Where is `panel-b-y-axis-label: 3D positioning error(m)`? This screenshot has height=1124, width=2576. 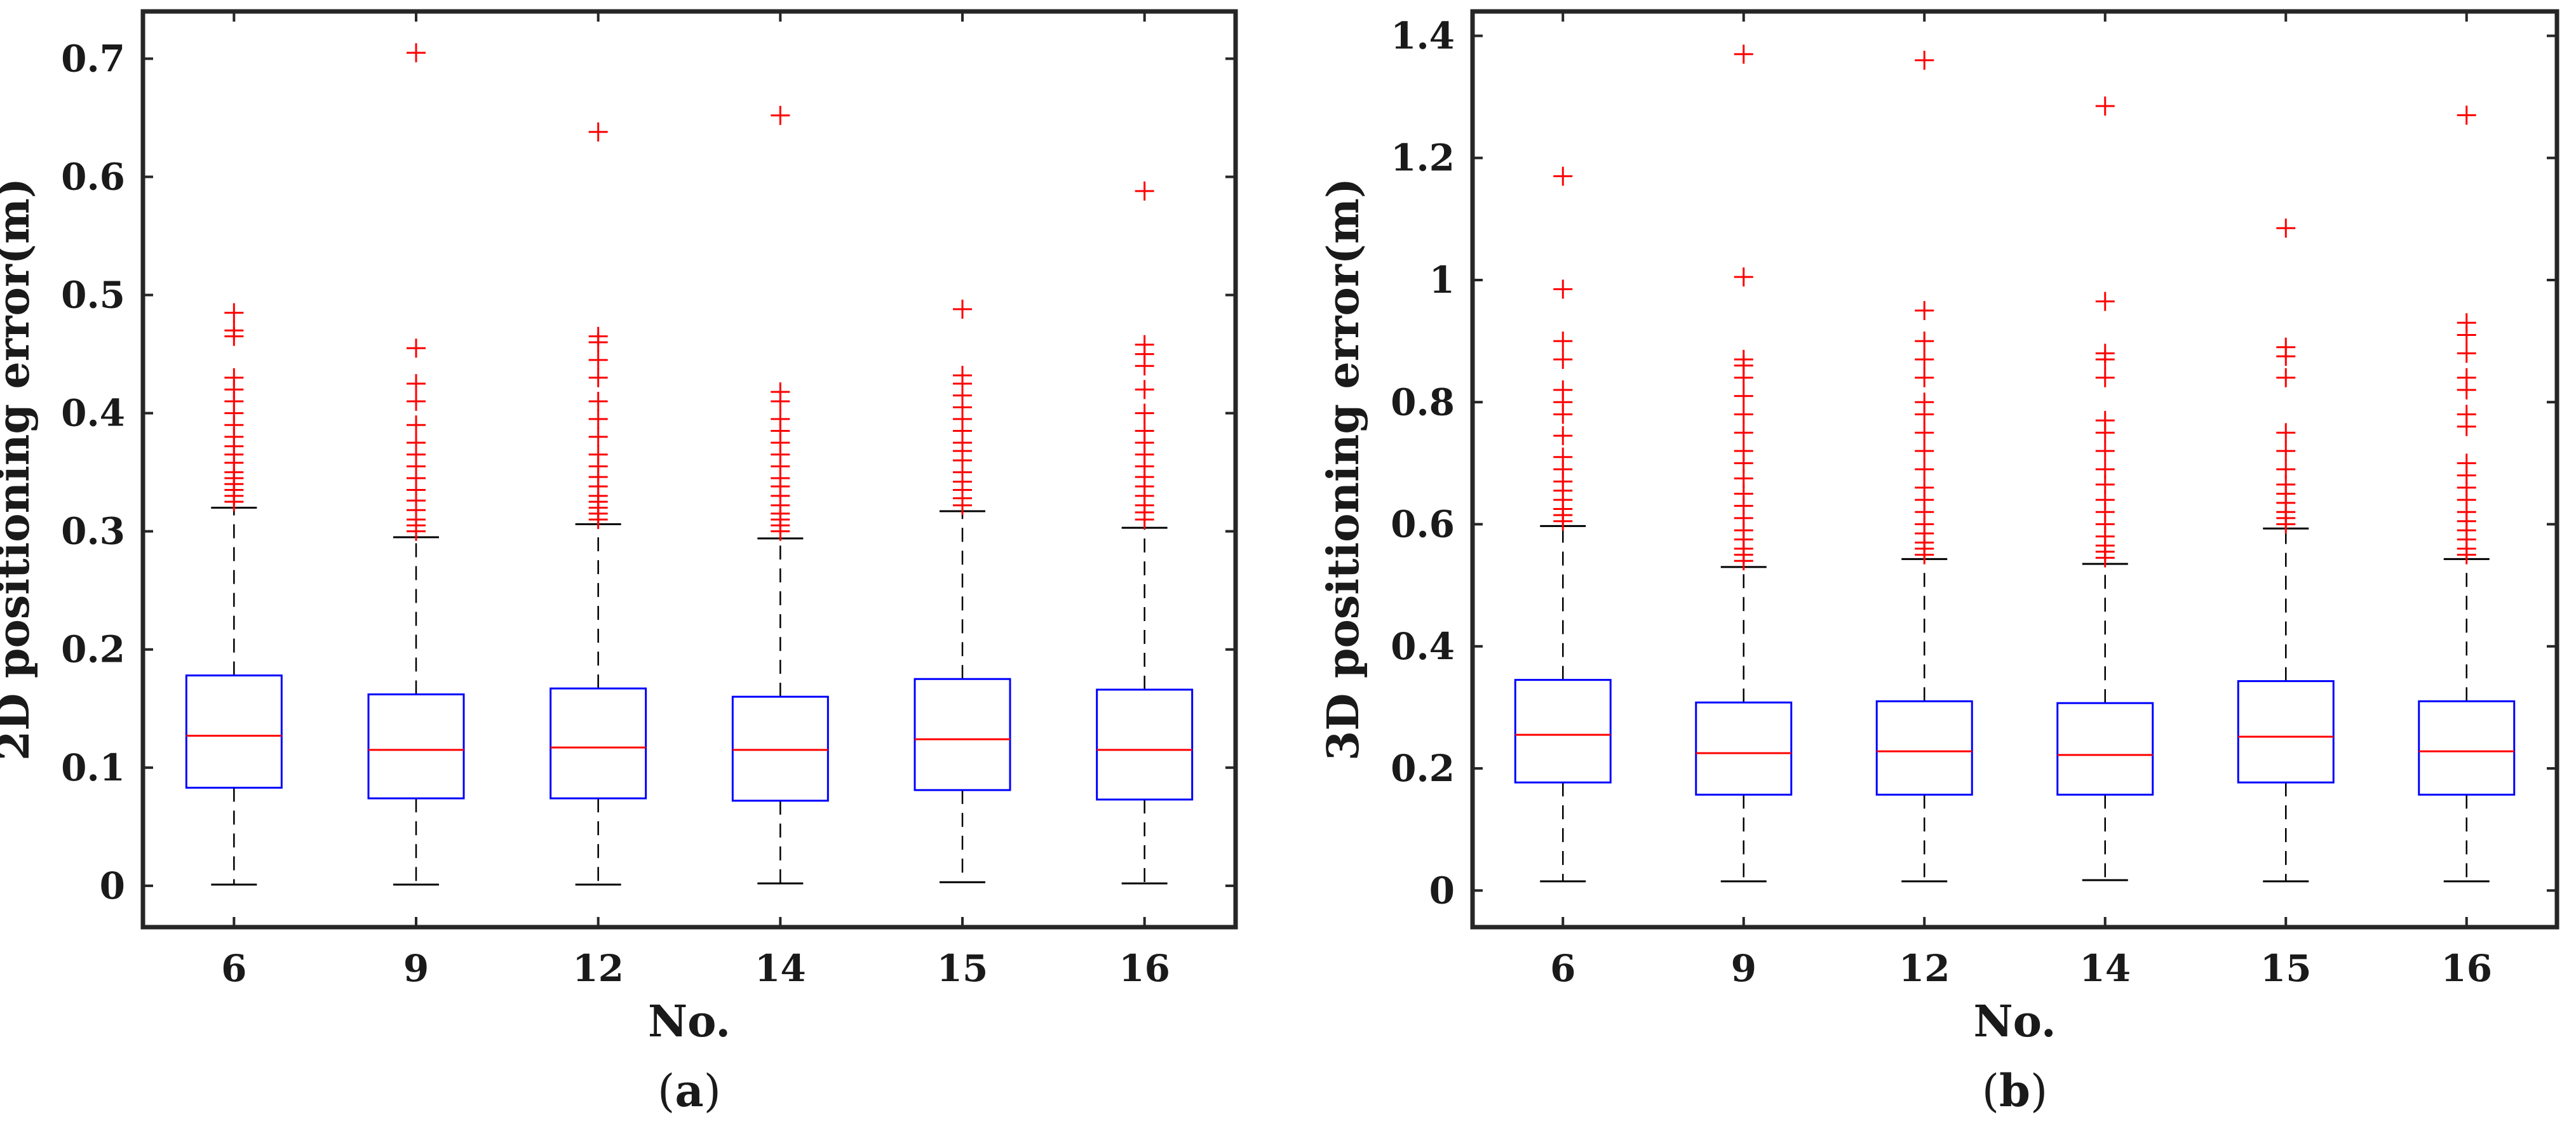 panel-b-y-axis-label: 3D positioning error(m) is located at coordinates (1343, 470).